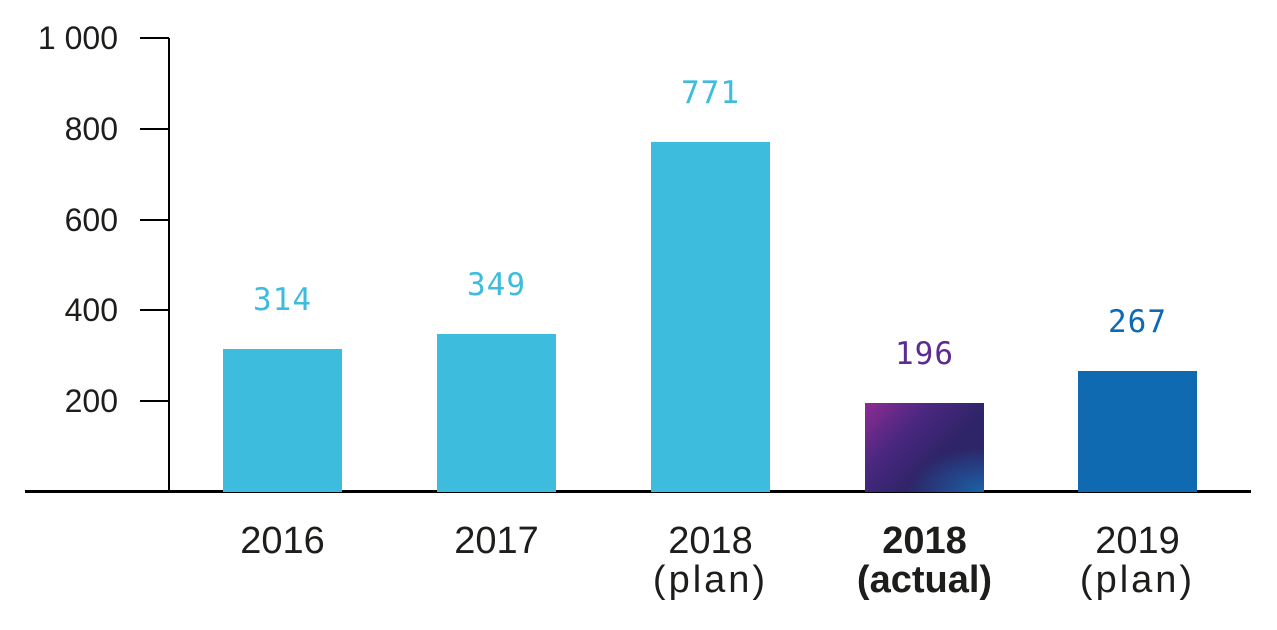 This screenshot has width=1277, height=630. What do you see at coordinates (1137, 431) in the screenshot?
I see `bar-2019-plan` at bounding box center [1137, 431].